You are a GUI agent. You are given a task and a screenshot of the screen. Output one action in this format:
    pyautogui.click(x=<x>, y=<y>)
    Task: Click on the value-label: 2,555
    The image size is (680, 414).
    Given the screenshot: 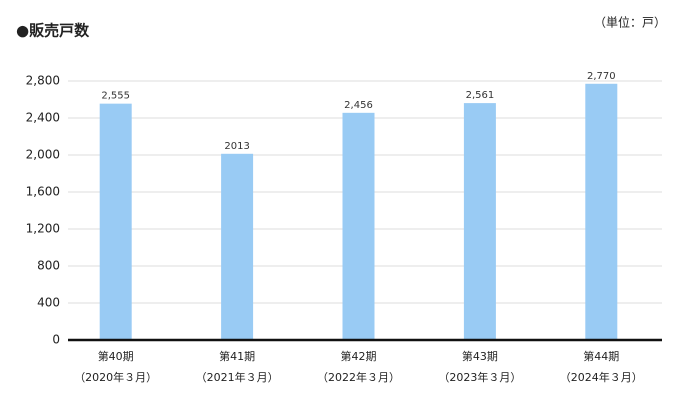 What is the action you would take?
    pyautogui.click(x=115, y=96)
    